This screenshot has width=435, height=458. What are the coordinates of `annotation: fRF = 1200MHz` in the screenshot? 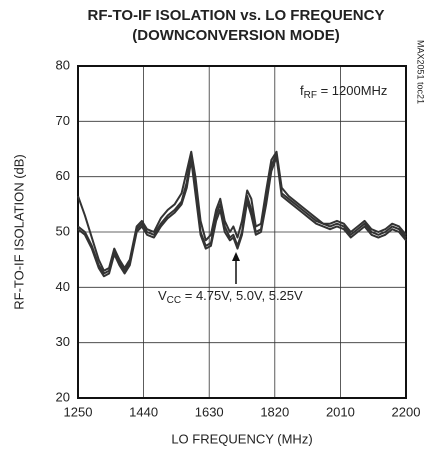 It's located at (343, 91).